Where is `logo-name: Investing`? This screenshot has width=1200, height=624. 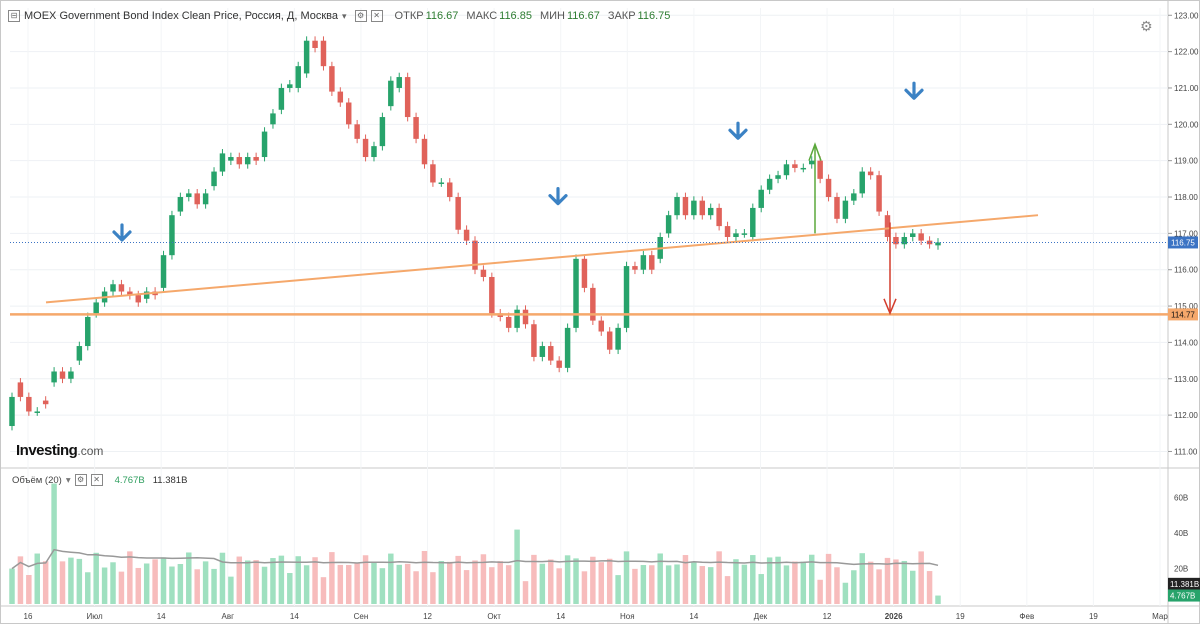
logo-name: Investing is located at coordinates (47, 450).